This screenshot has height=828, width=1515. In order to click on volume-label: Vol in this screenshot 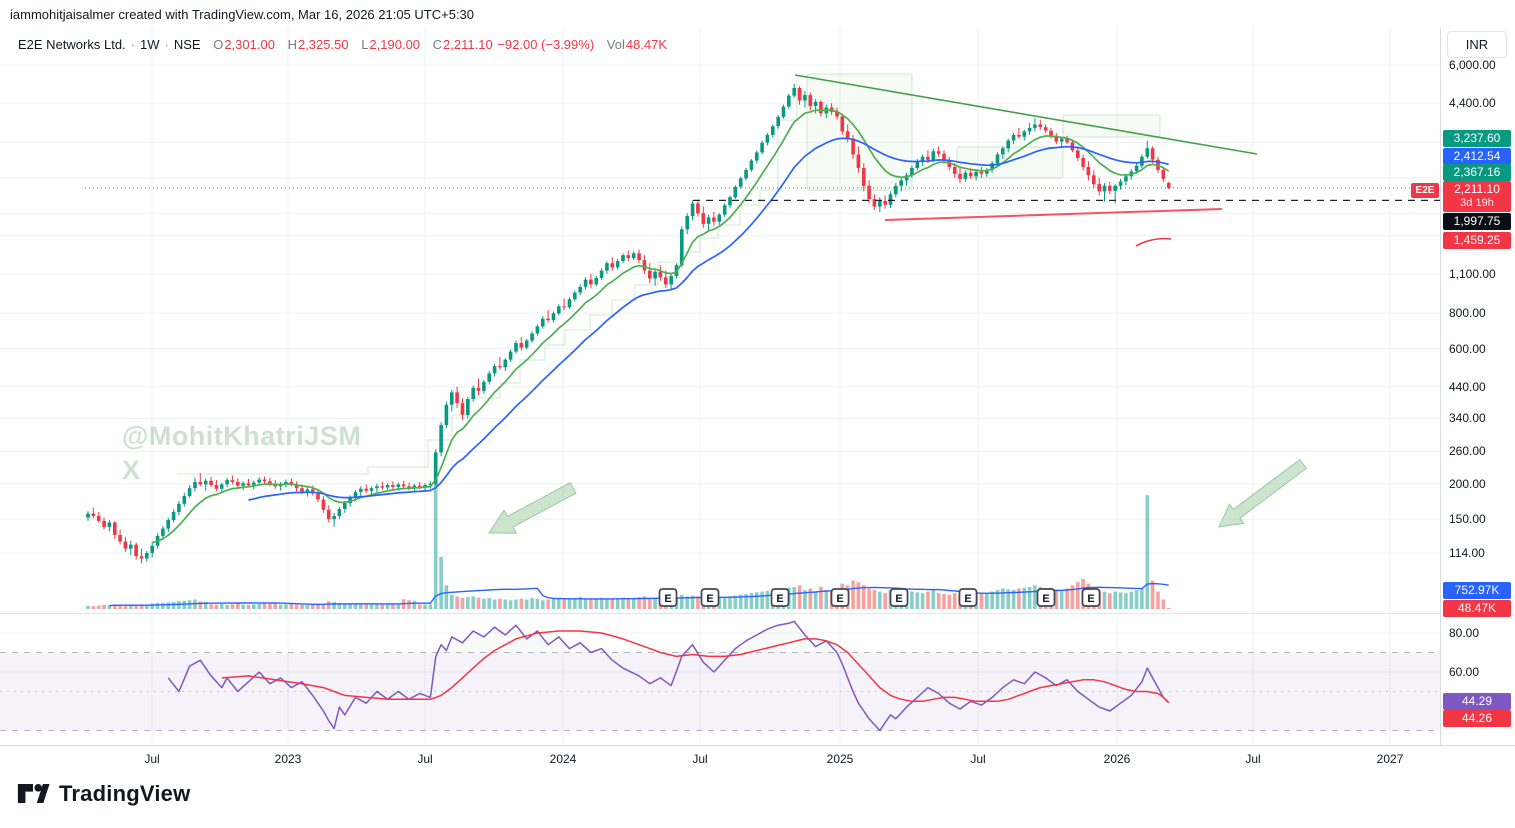, I will do `click(615, 44)`.